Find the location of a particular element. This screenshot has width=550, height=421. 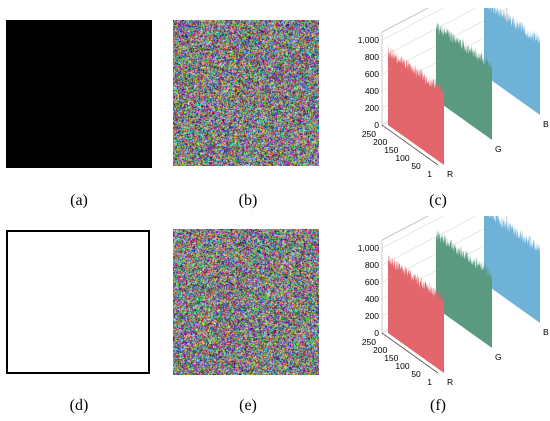

caption-a: (a) is located at coordinates (79, 200).